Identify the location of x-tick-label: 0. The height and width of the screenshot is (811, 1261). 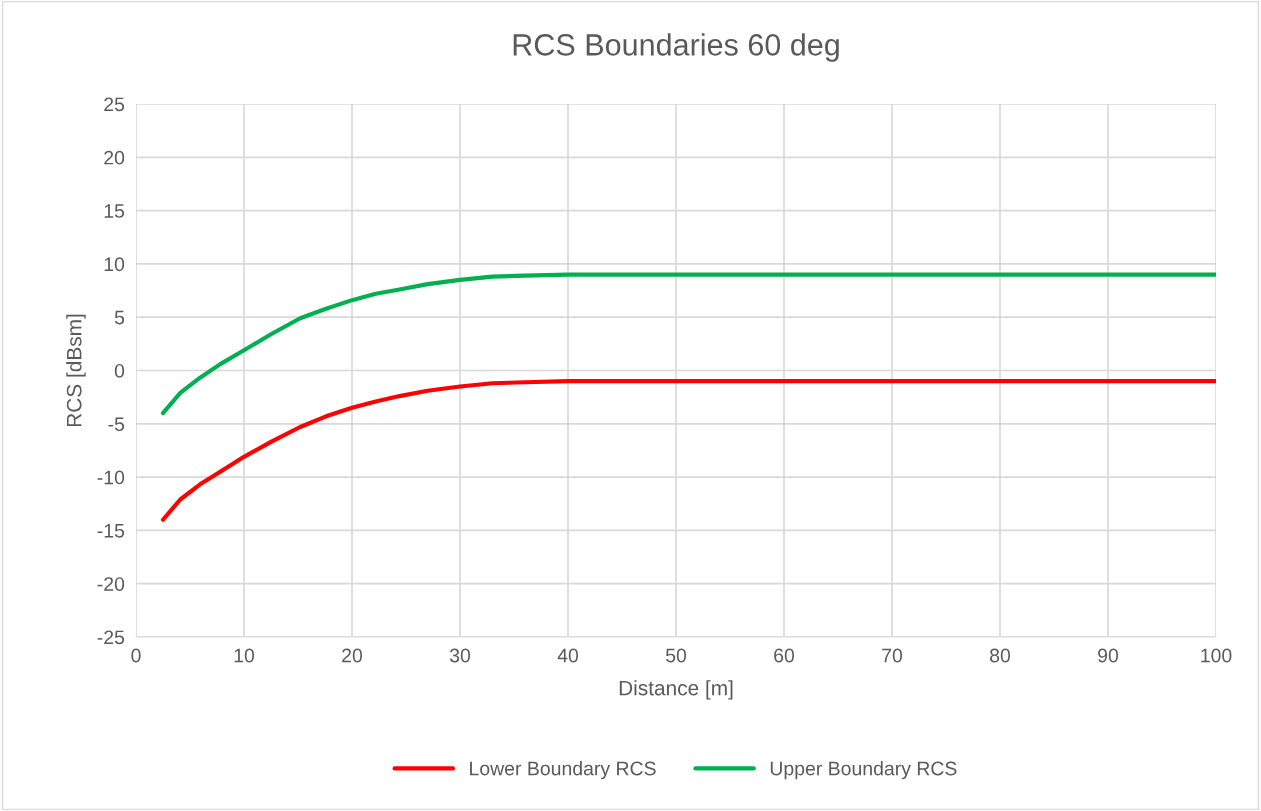
(136, 655).